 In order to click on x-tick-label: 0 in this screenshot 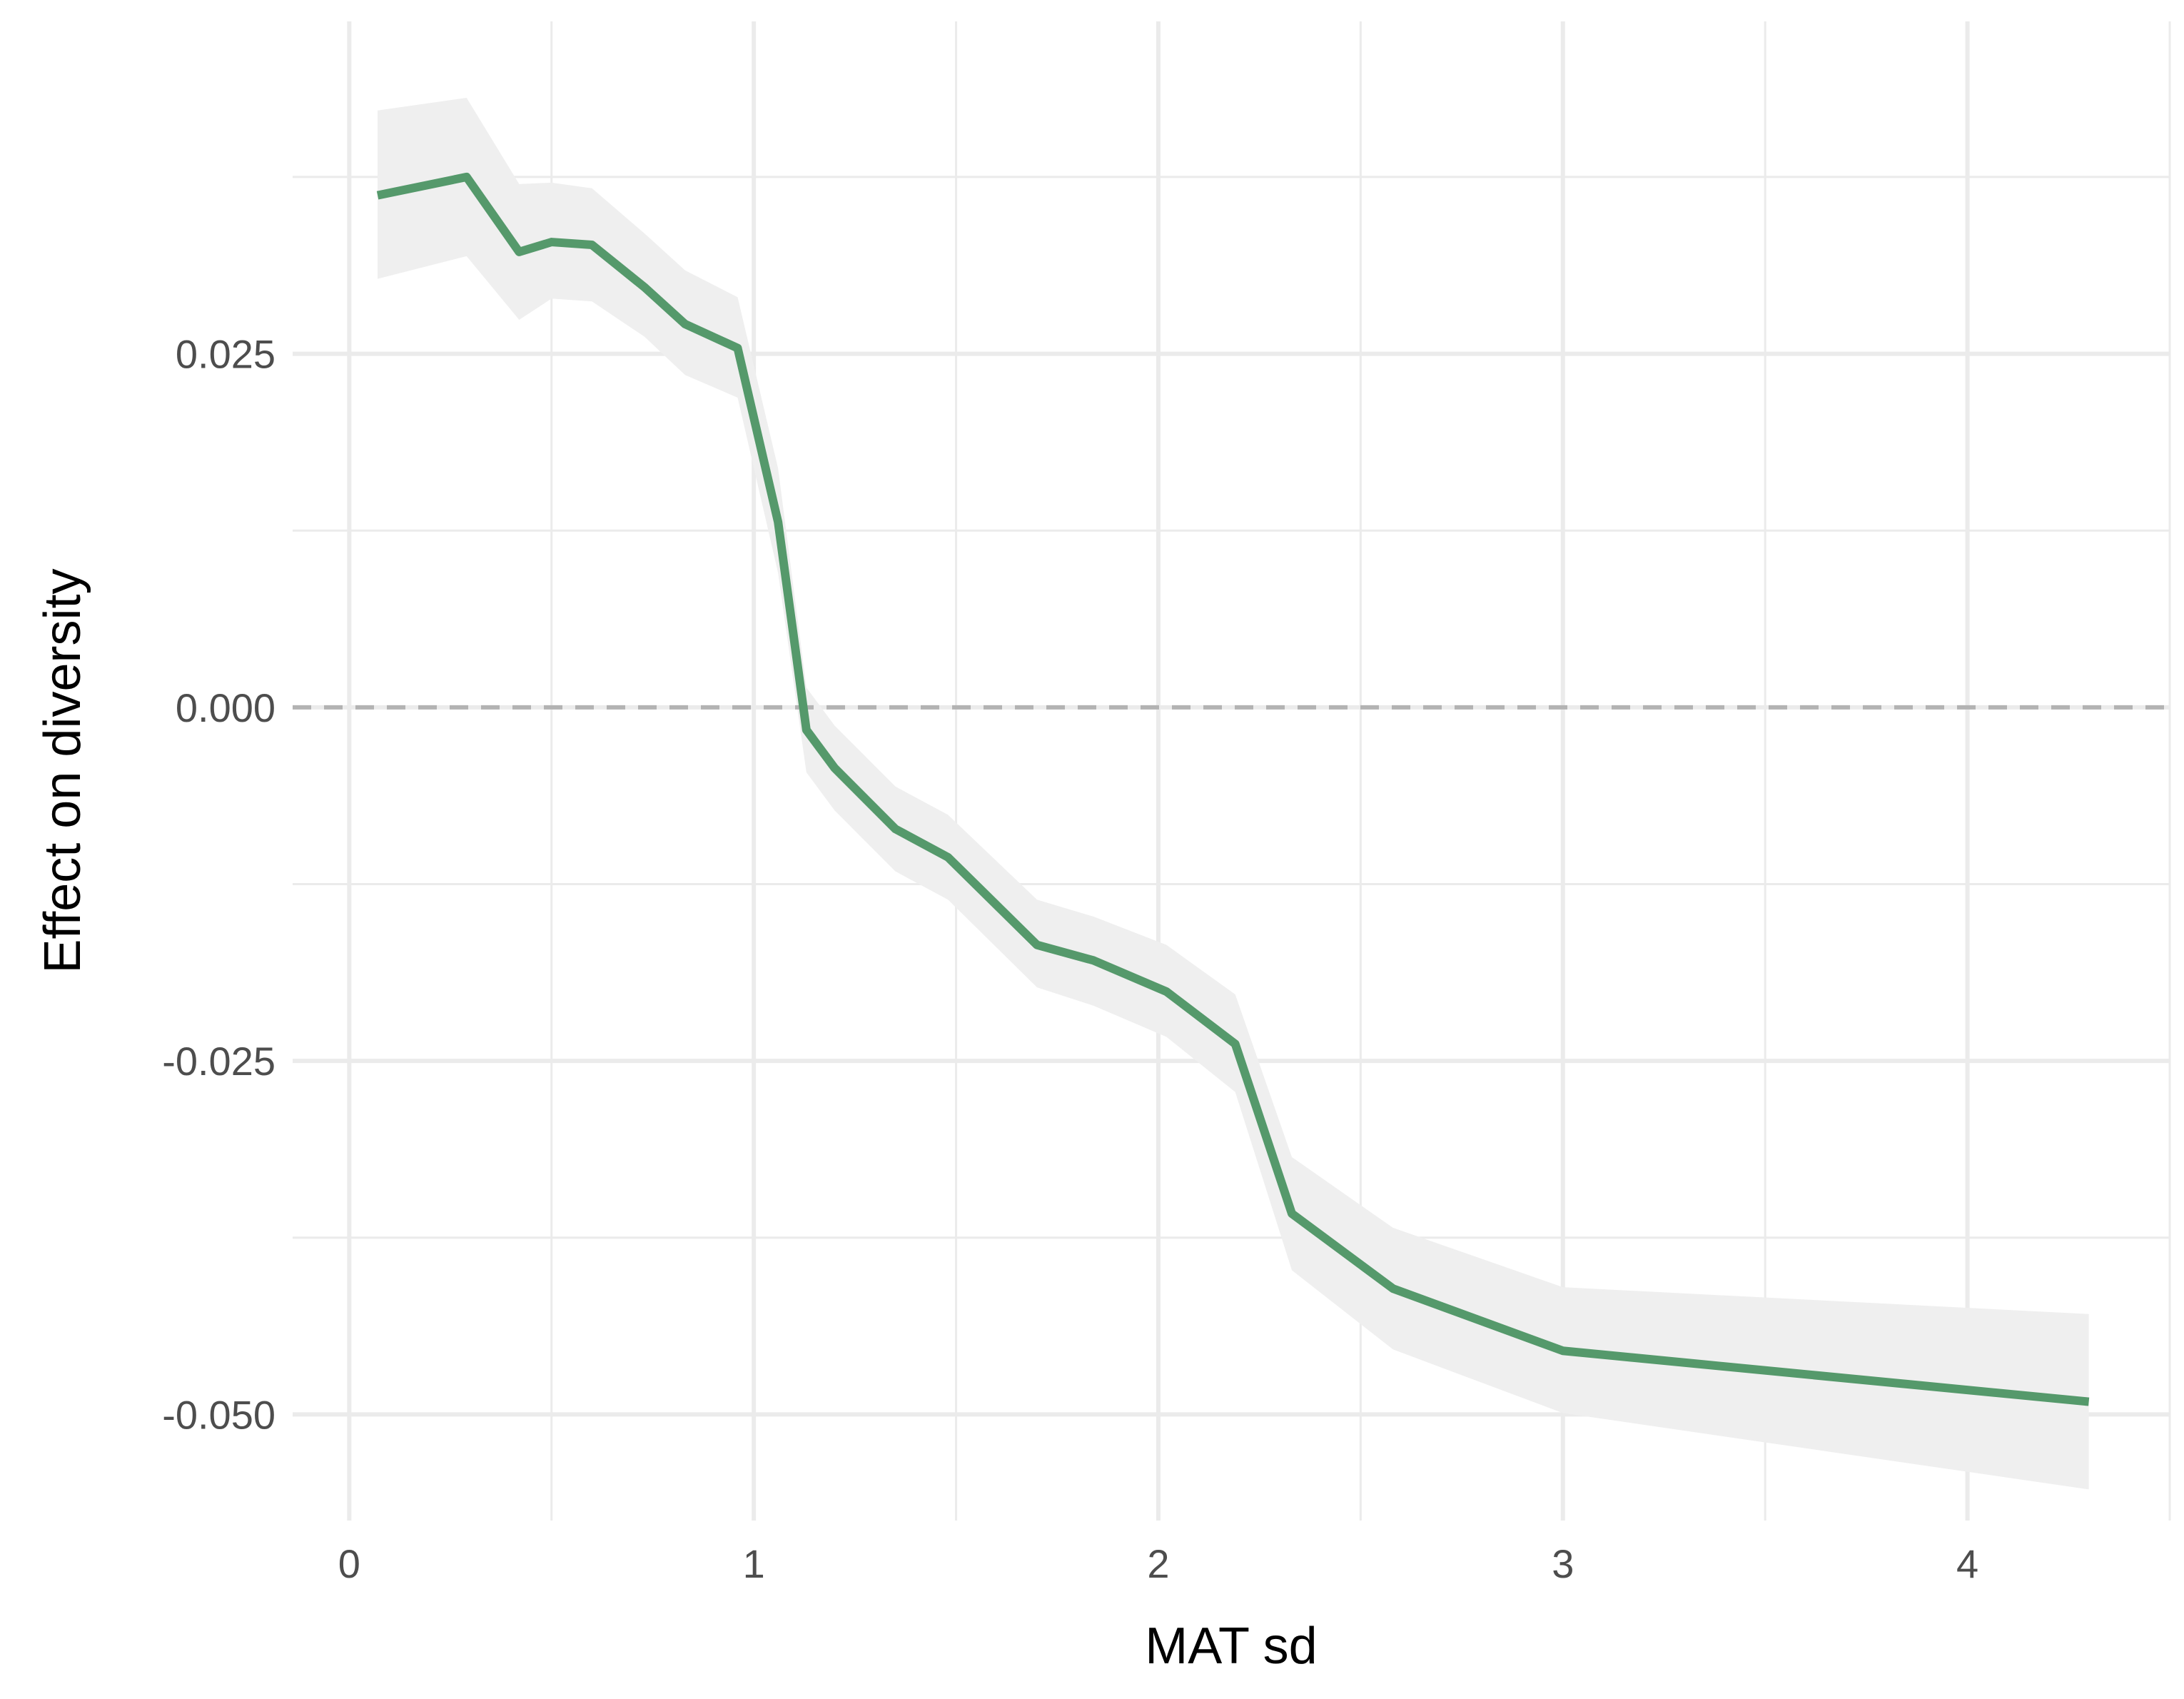, I will do `click(349, 1564)`.